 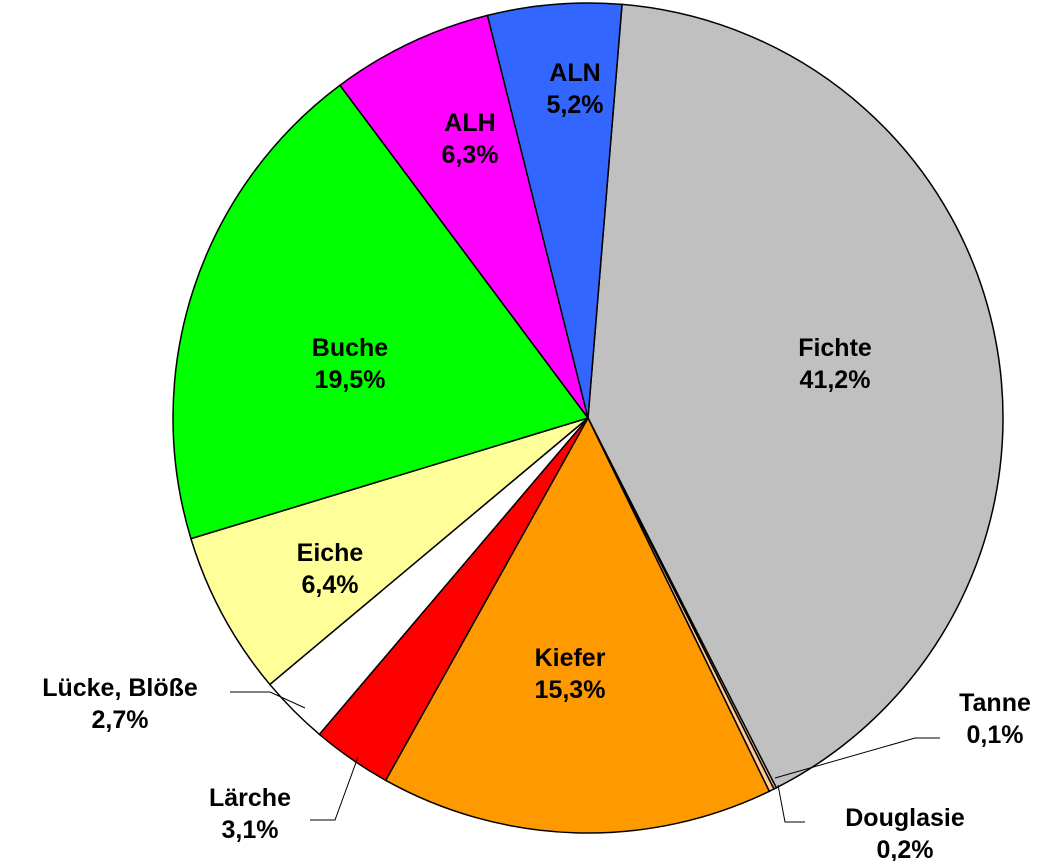 What do you see at coordinates (330, 553) in the screenshot?
I see `slice-name: Eiche` at bounding box center [330, 553].